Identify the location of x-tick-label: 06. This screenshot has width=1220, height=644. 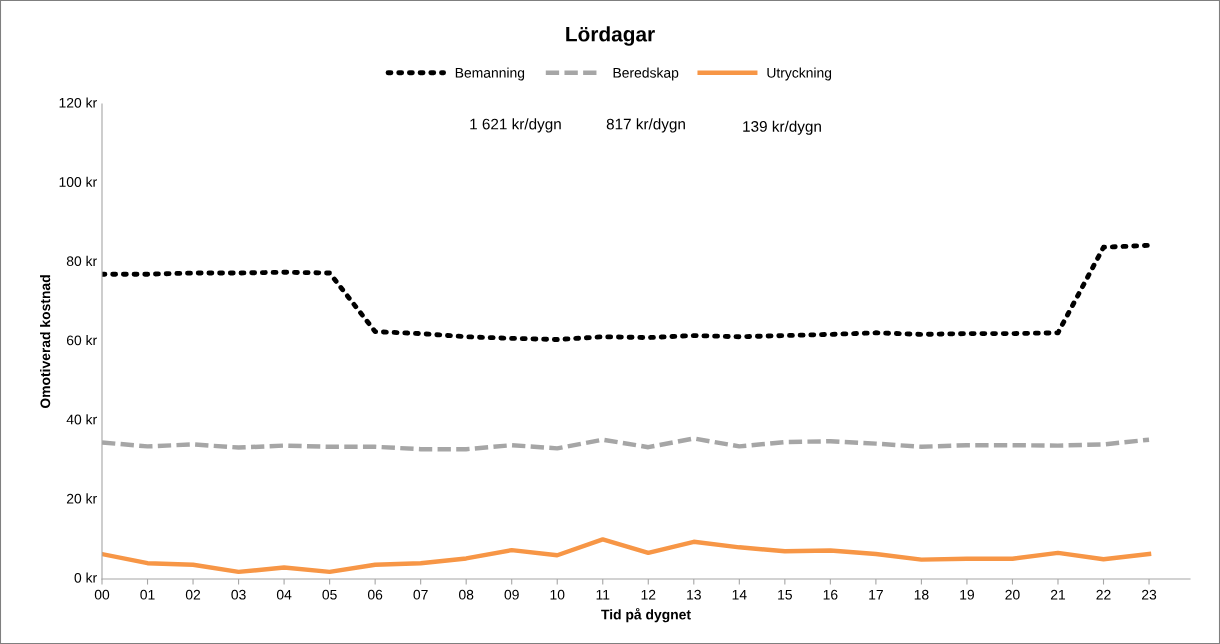
(375, 594).